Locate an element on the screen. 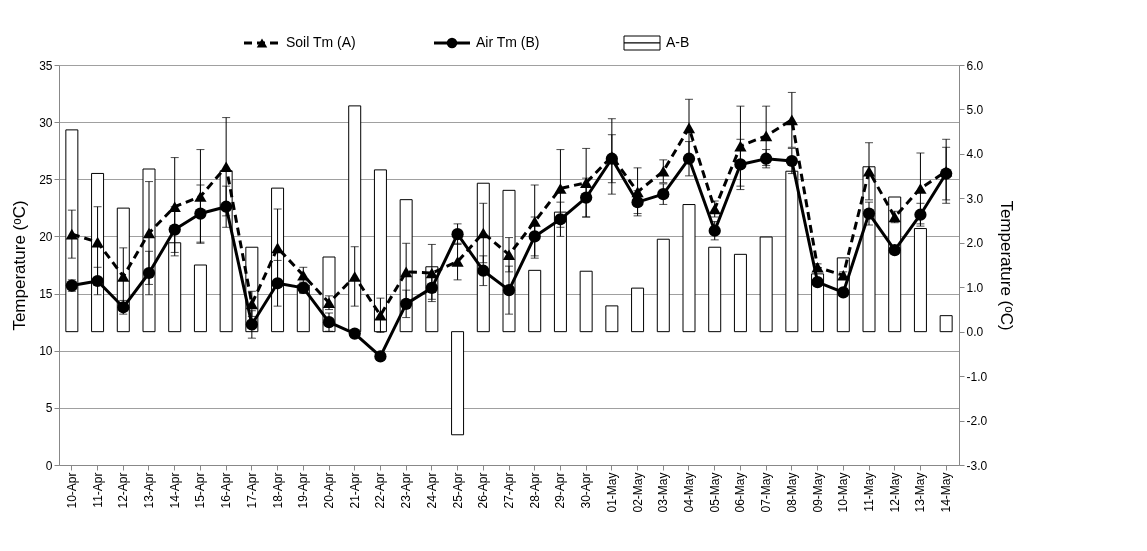 This screenshot has height=551, width=1147. x-tick-label: 25-Apr is located at coordinates (457, 490).